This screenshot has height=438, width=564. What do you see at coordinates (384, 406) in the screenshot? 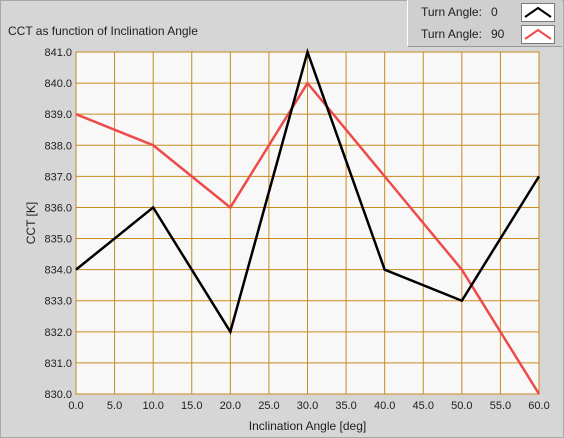
I see `x-tick-label-8: 40.0` at bounding box center [384, 406].